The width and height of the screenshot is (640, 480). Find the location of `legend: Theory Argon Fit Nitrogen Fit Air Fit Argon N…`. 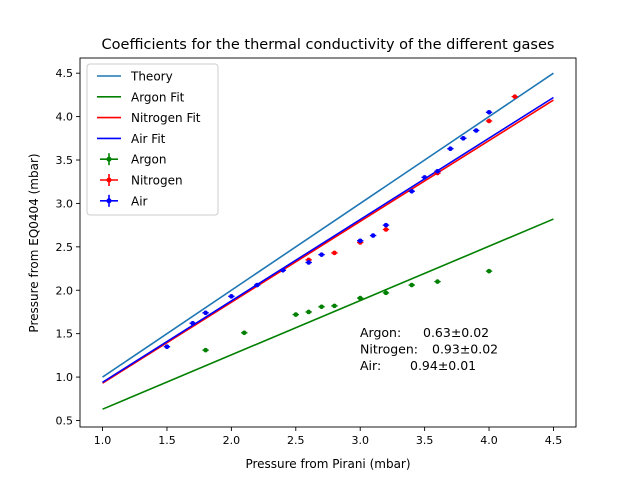

legend: Theory Argon Fit Nitrogen Fit Air Fit Argon N… is located at coordinates (152, 139).